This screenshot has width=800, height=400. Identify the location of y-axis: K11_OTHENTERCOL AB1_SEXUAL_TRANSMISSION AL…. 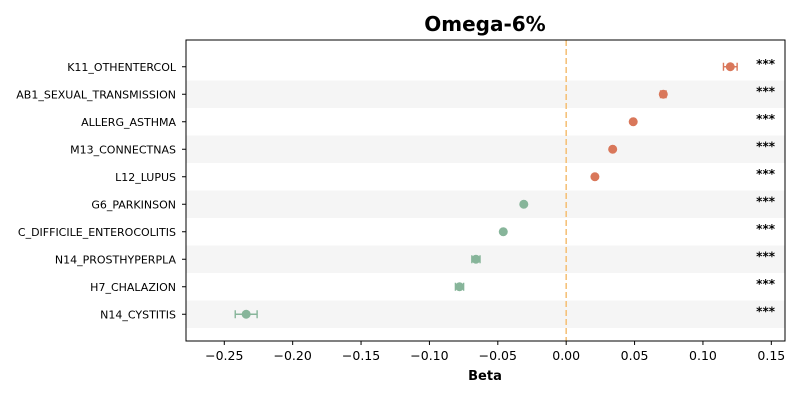
(101, 191).